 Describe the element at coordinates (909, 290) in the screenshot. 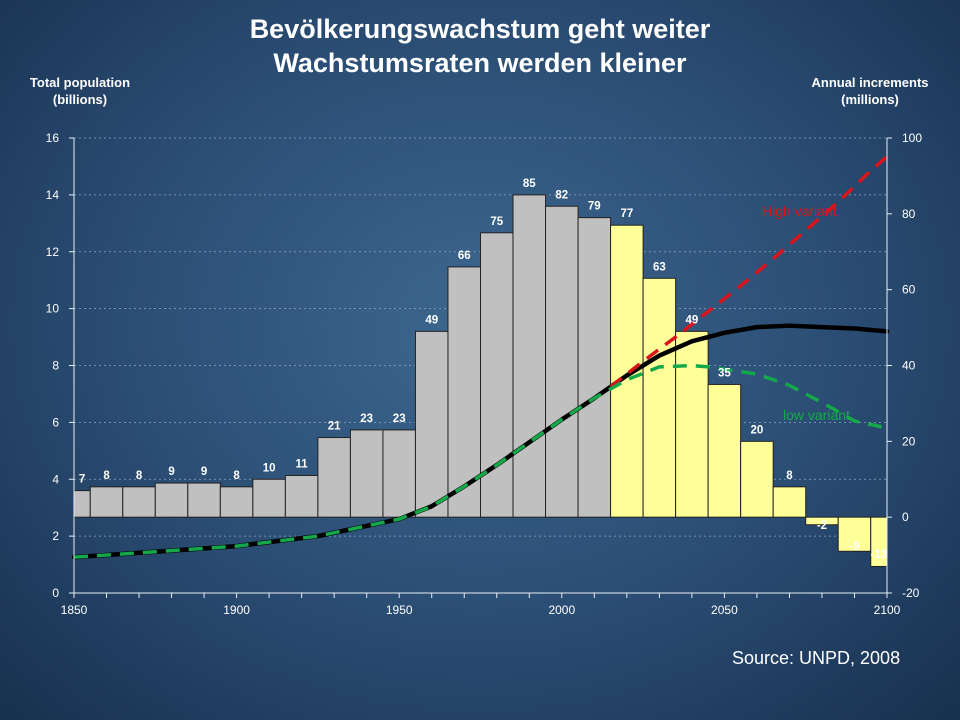

I see `right-y-tick-label: 60` at that location.